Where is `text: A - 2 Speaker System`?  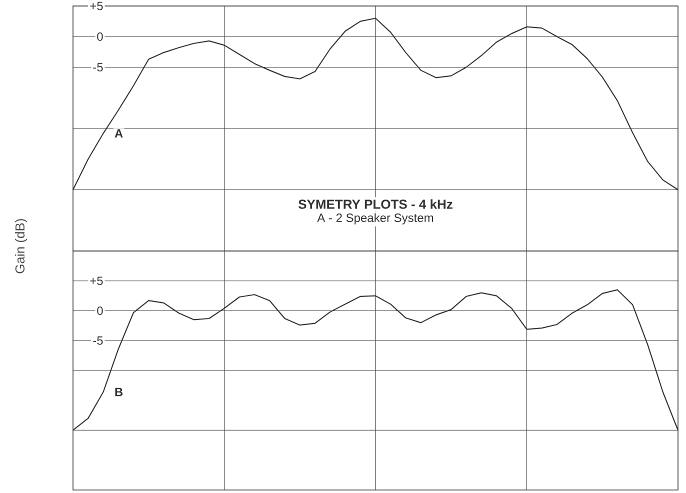
text: A - 2 Speaker System is located at coordinates (375, 218).